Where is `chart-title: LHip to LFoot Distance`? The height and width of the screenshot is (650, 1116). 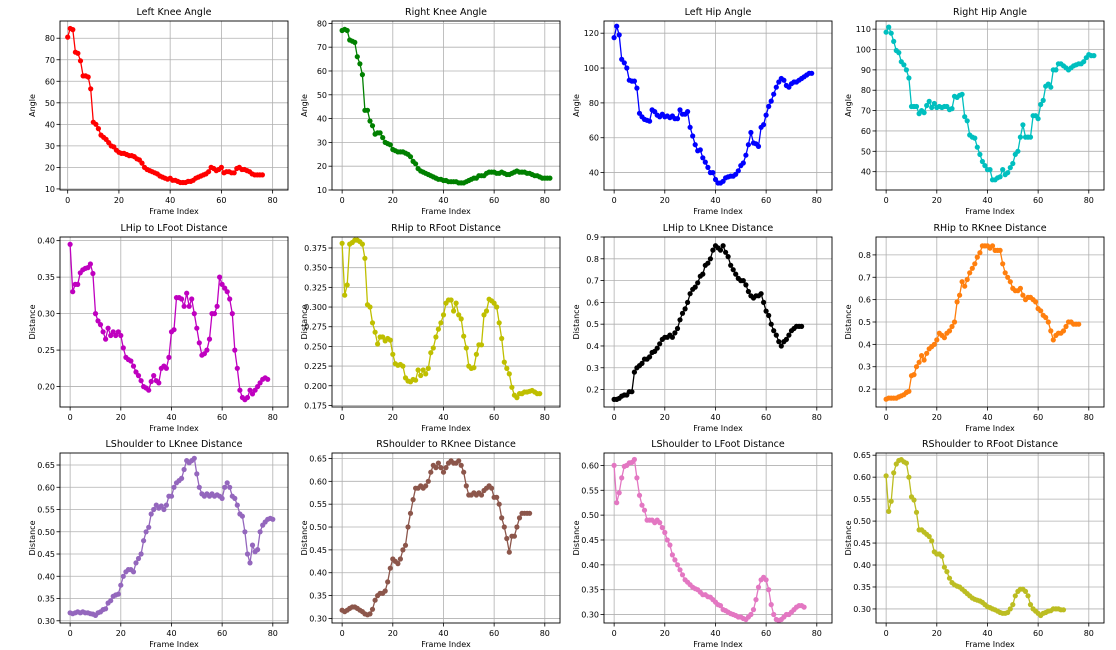 chart-title: LHip to LFoot Distance is located at coordinates (173, 228).